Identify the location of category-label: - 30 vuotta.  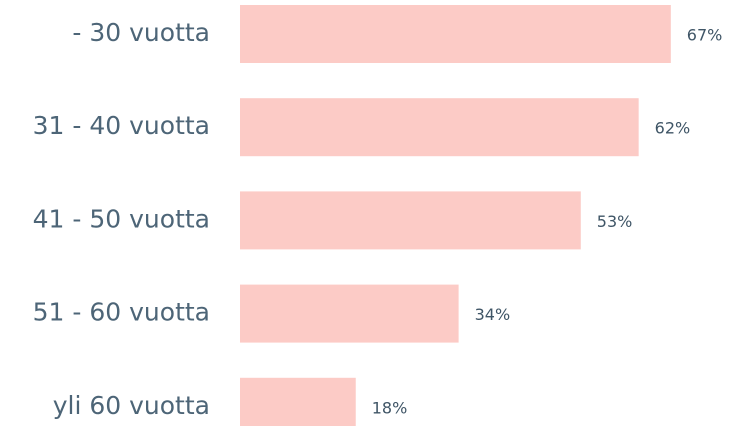
(141, 32).